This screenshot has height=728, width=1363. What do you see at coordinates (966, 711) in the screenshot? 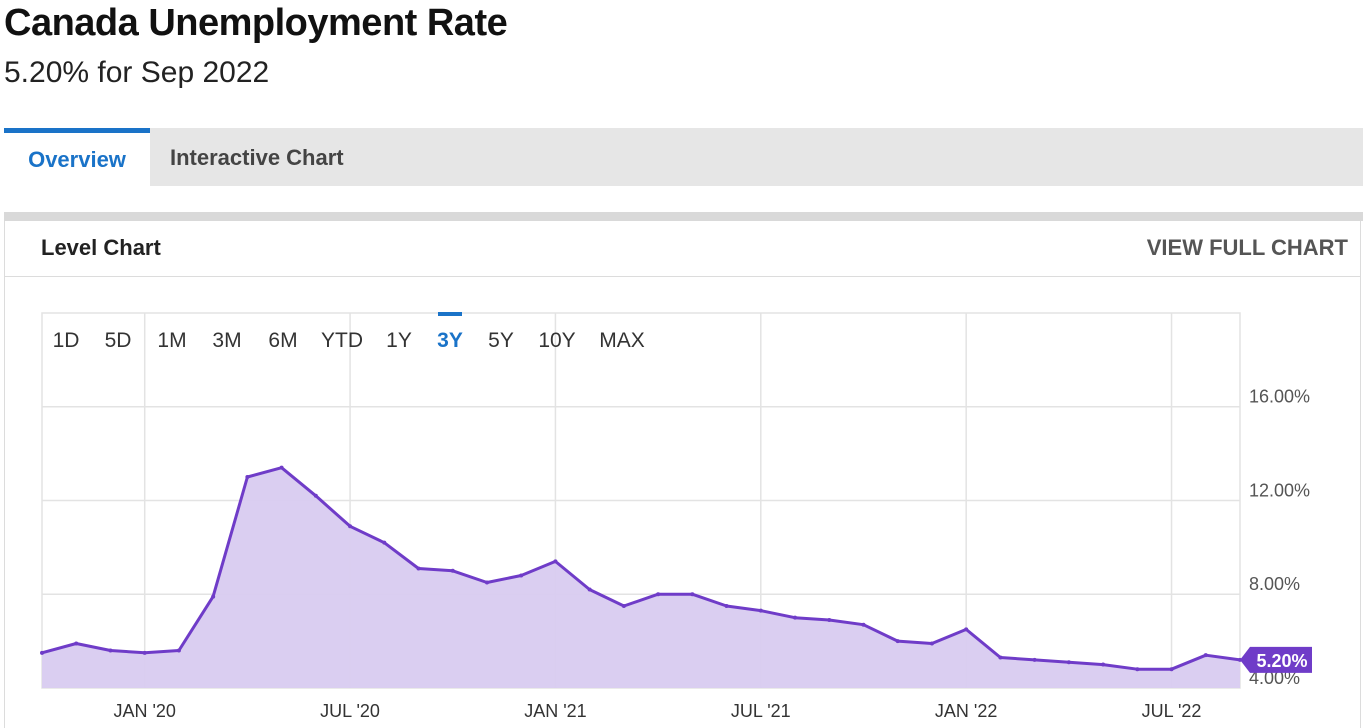
I see `x-tick-label: JAN '22` at bounding box center [966, 711].